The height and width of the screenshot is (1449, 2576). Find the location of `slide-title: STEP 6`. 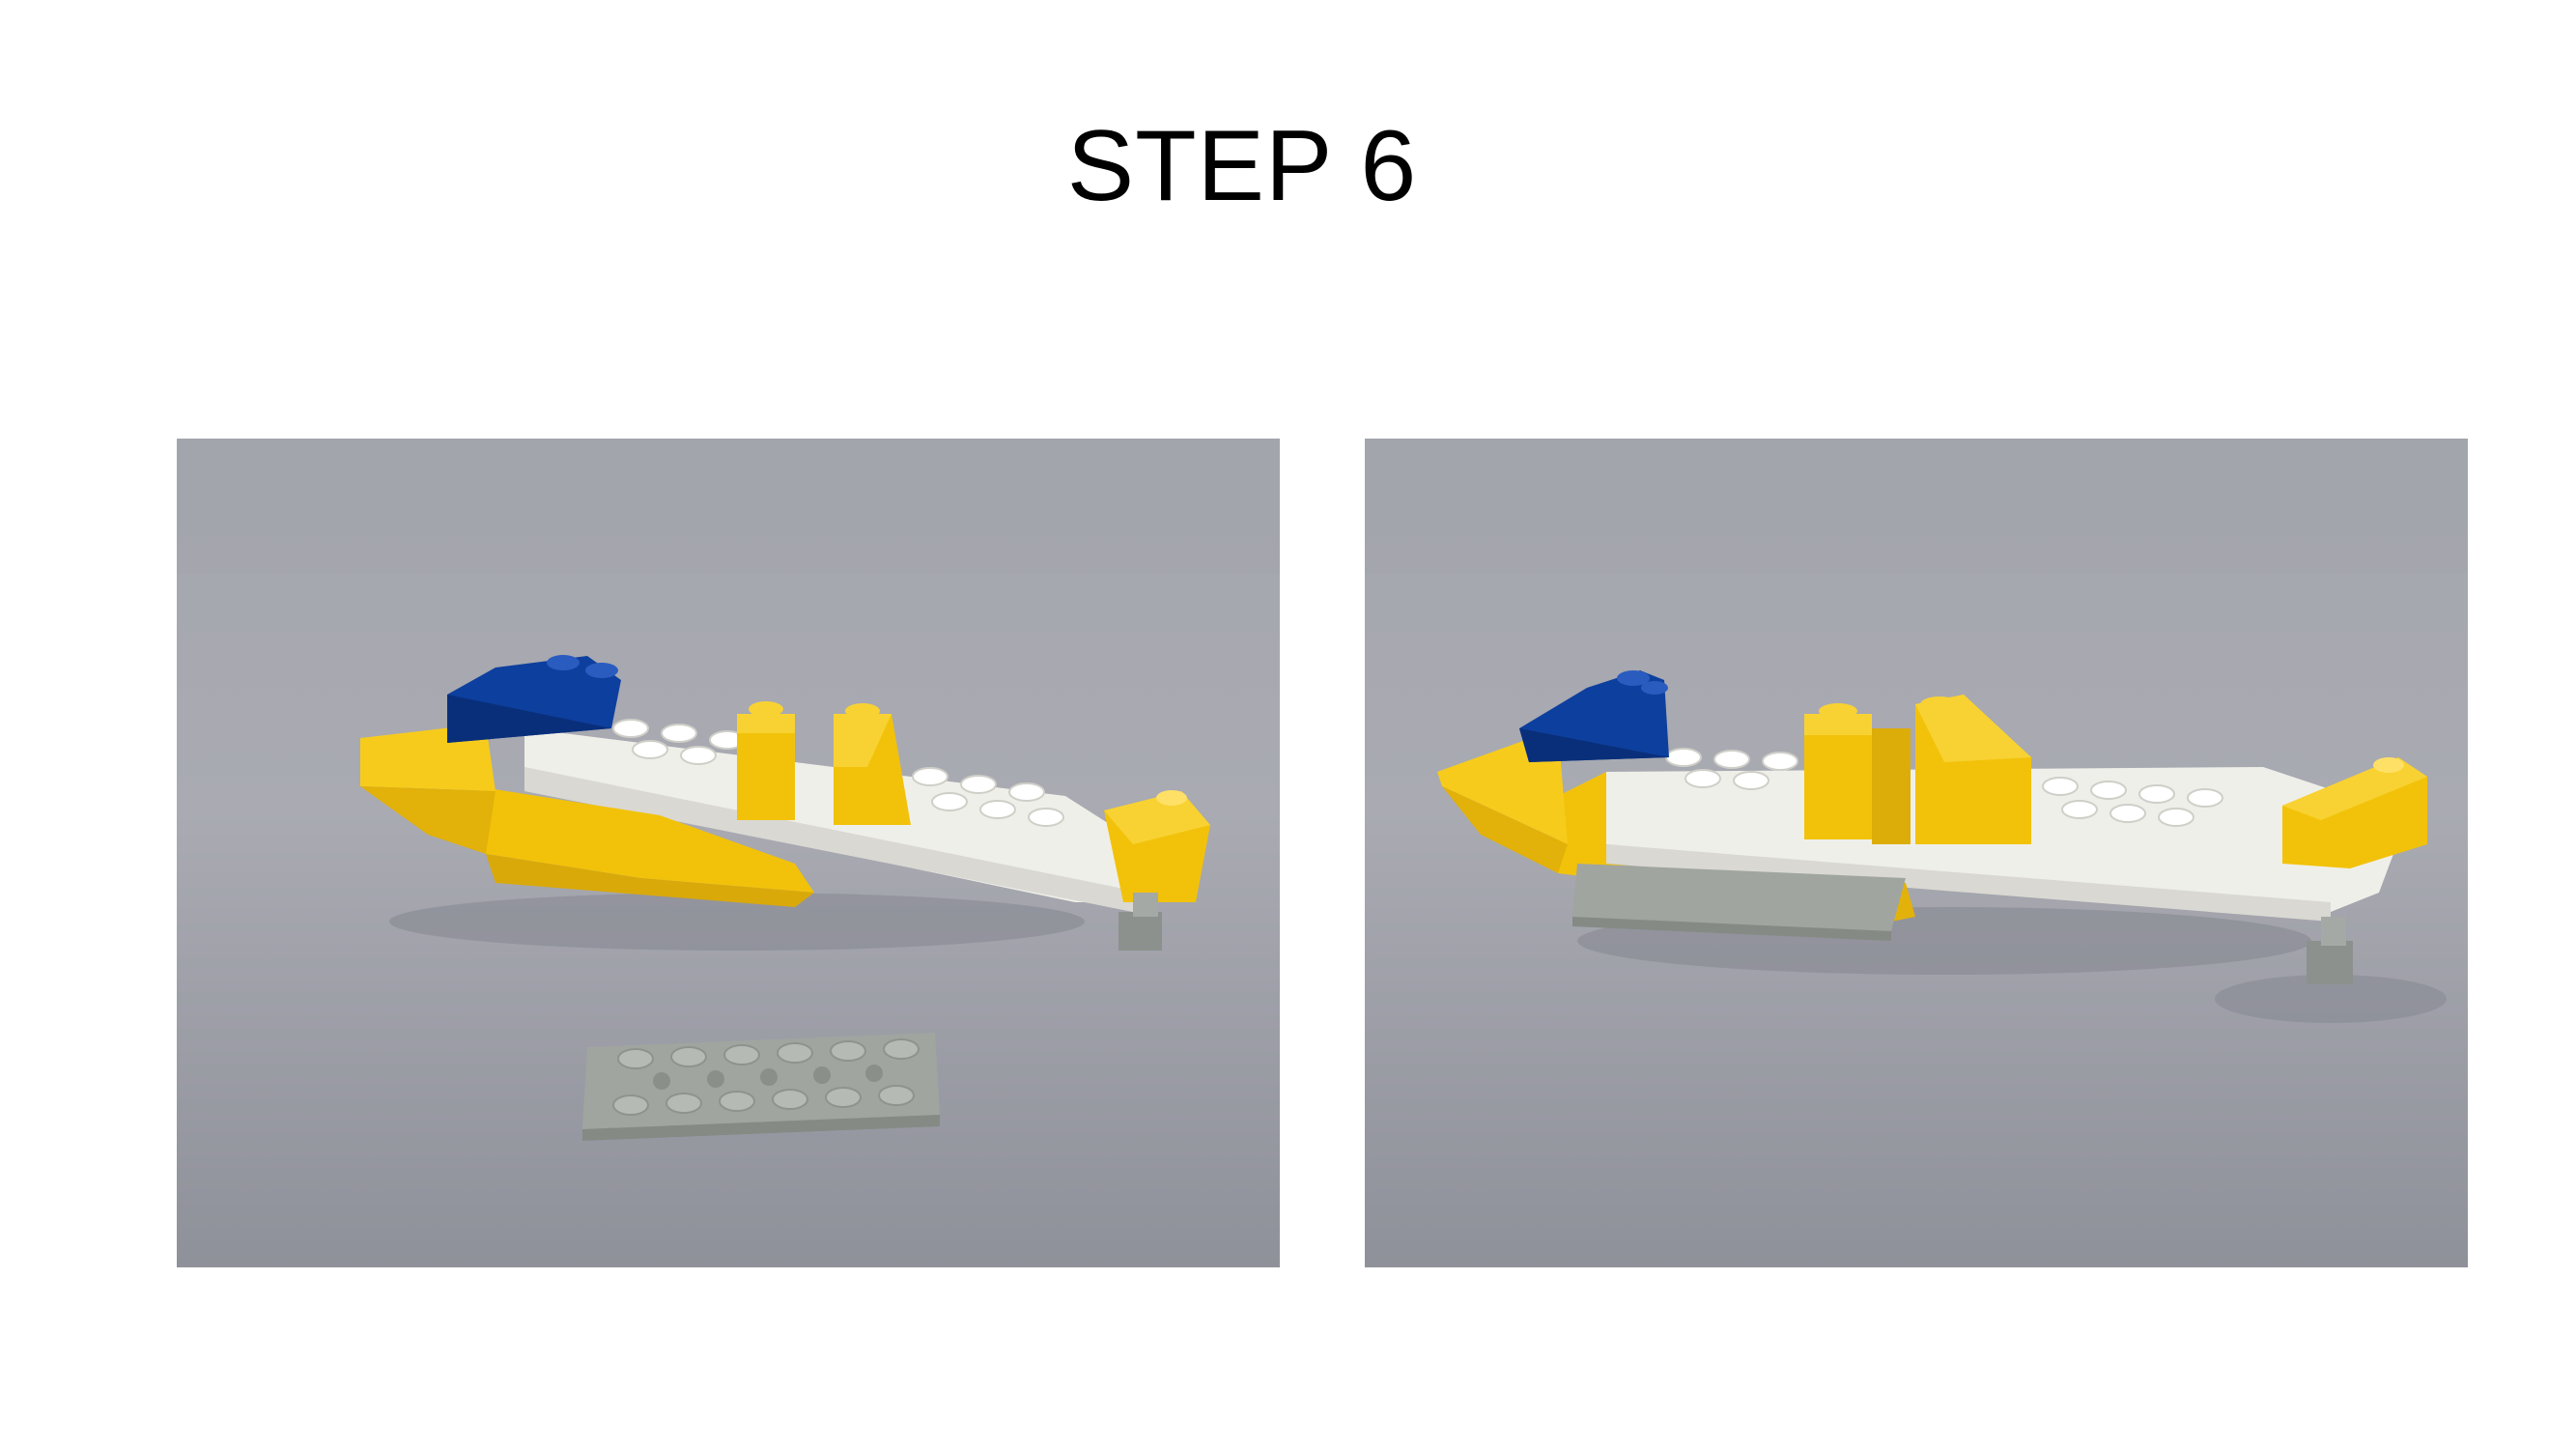

slide-title: STEP 6 is located at coordinates (1242, 166).